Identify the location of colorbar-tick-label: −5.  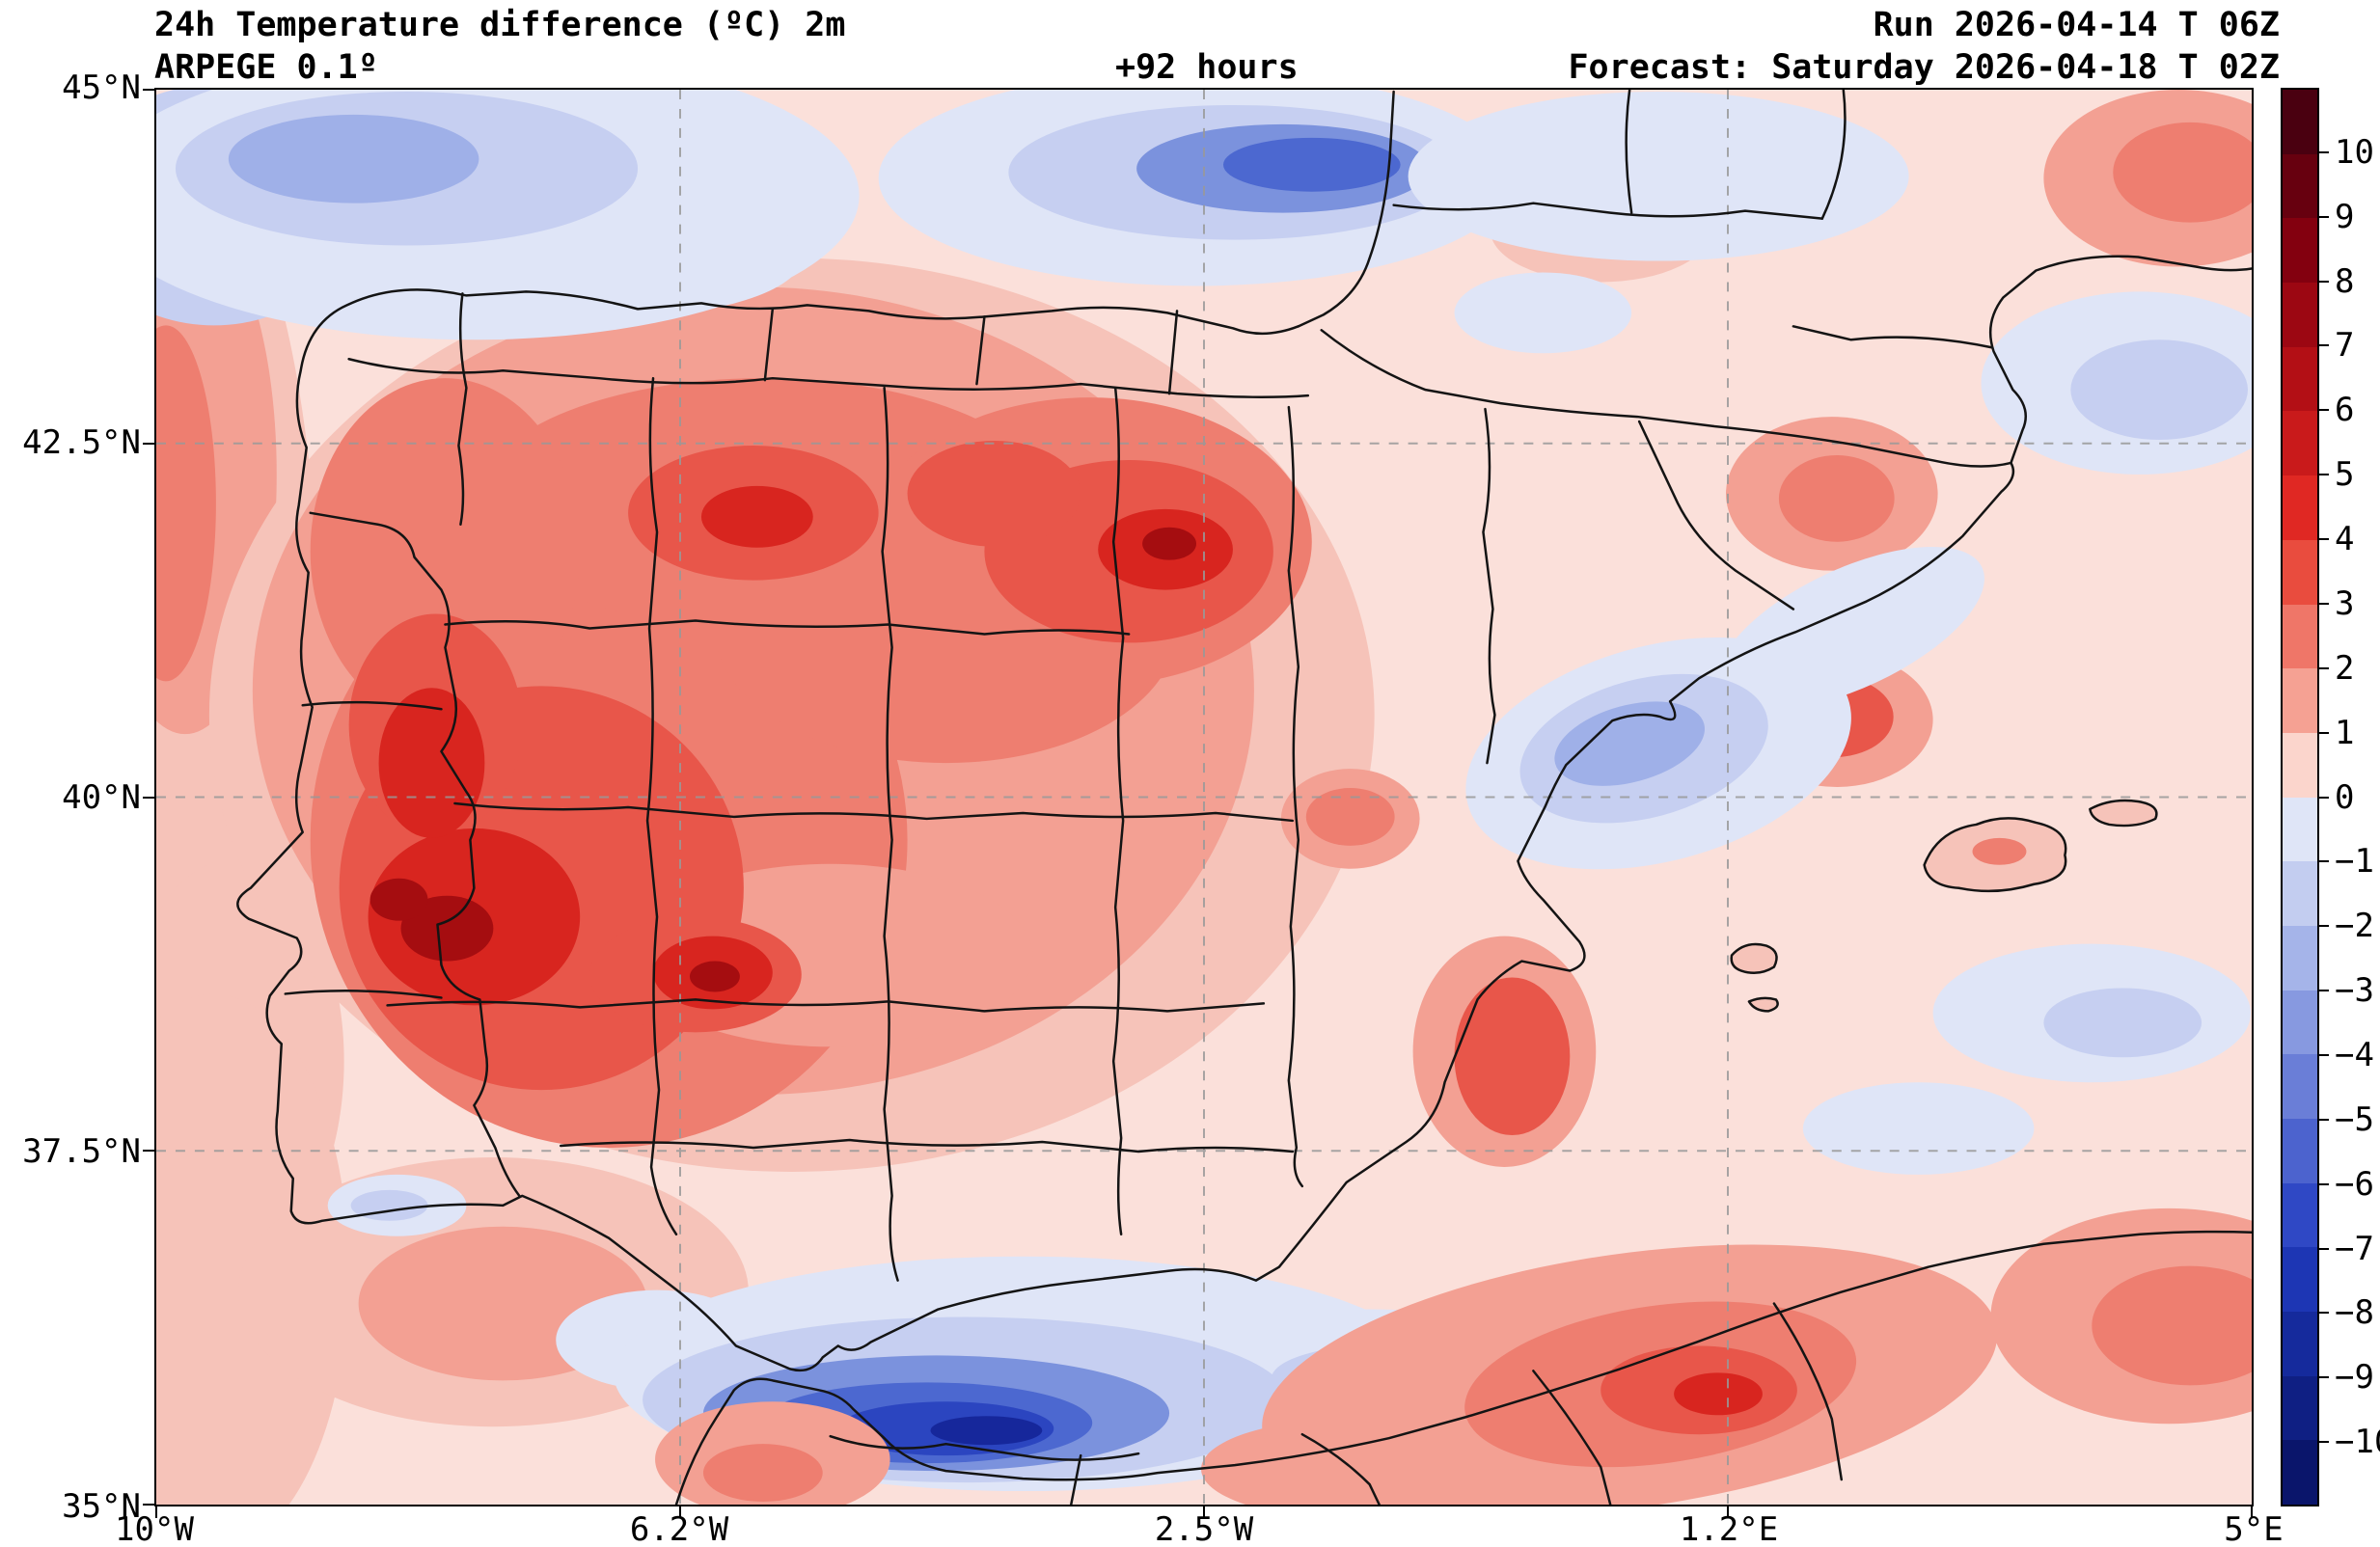
(2355, 1119).